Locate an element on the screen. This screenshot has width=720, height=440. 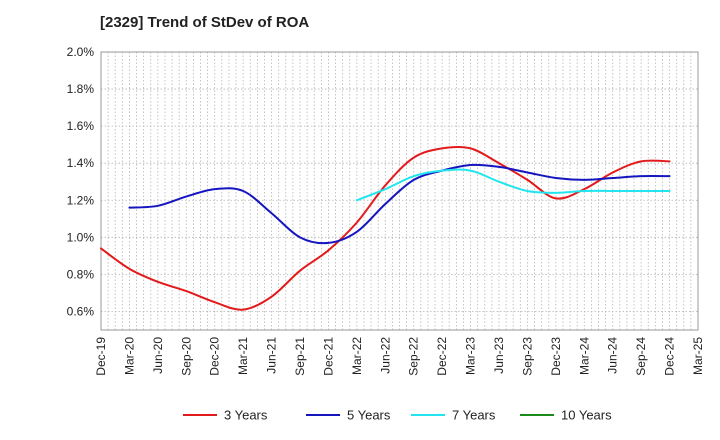
x-tick-label: Sep-23 is located at coordinates (527, 356).